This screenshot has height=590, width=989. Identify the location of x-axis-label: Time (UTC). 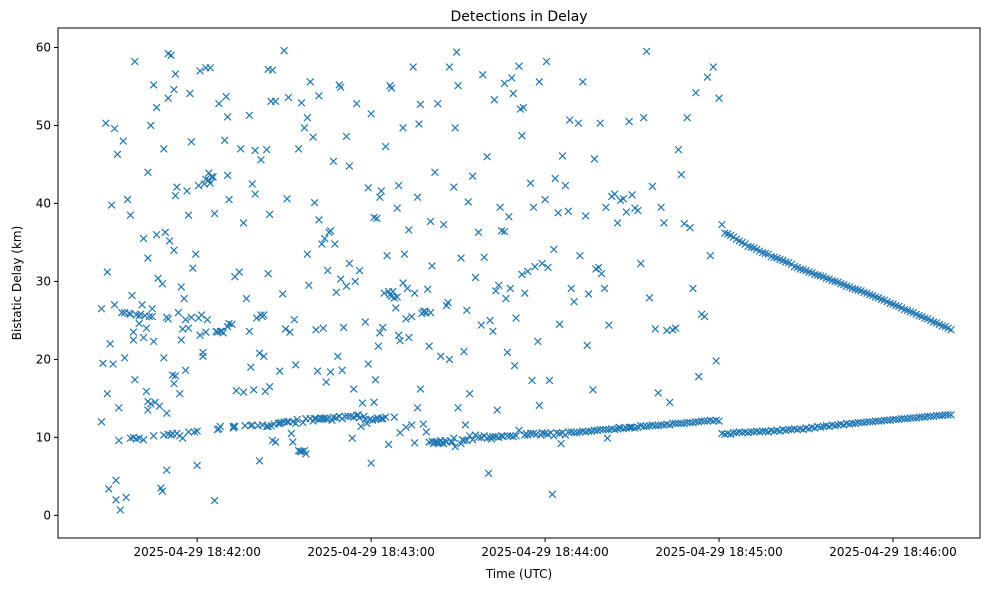
(518, 574).